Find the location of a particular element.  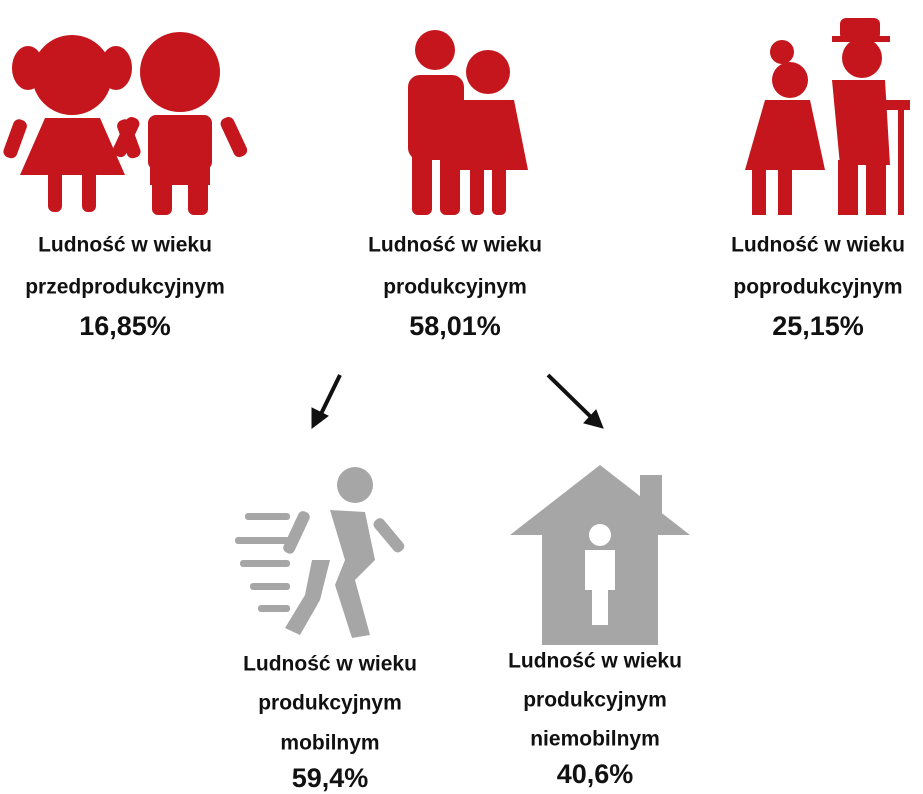

group-value: 25,15% is located at coordinates (818, 326).